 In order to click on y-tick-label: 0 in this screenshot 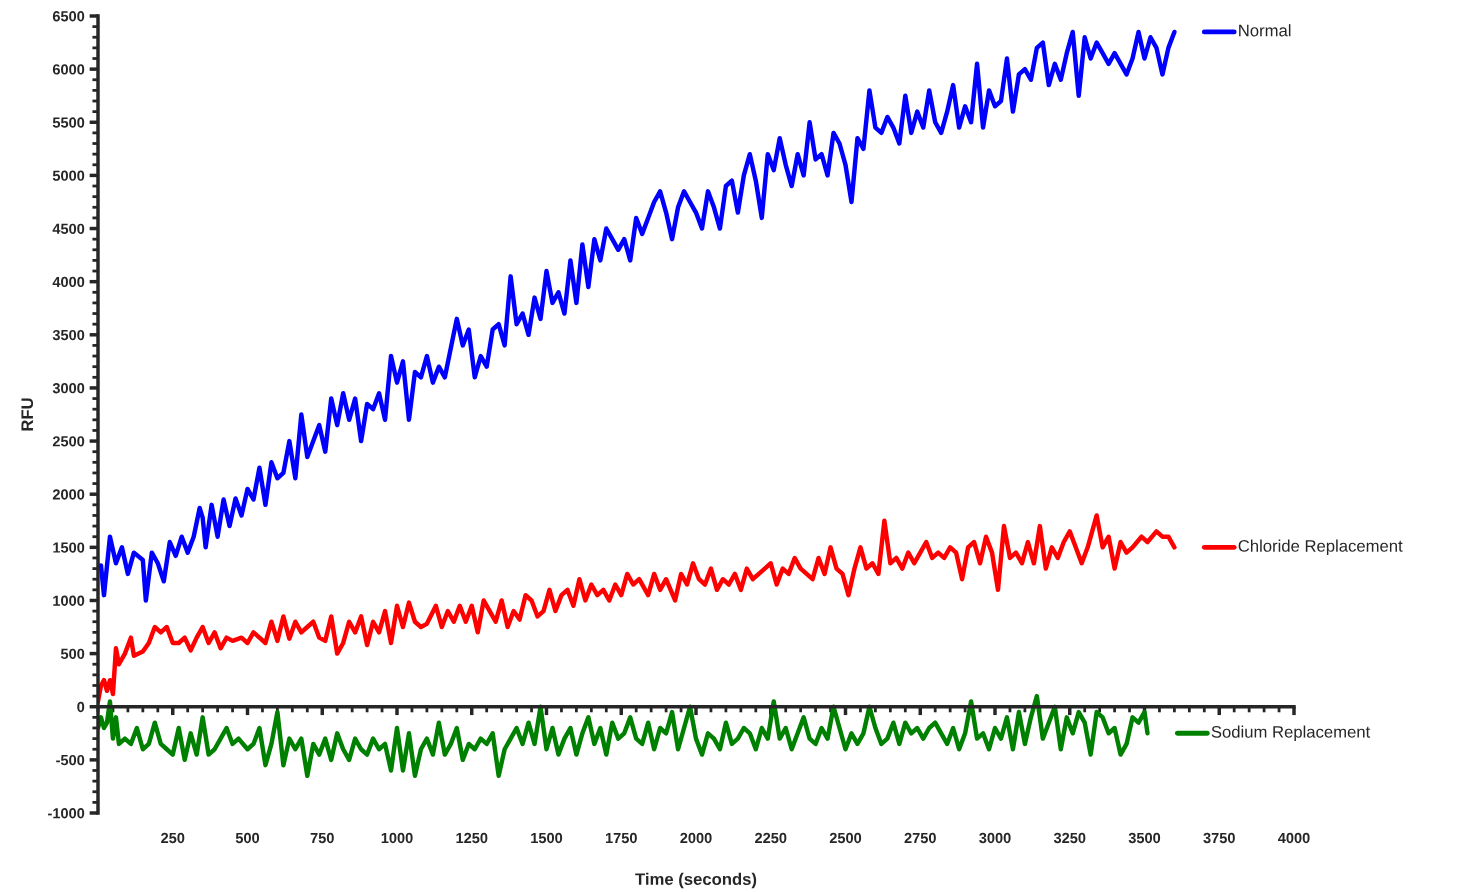, I will do `click(81, 707)`.